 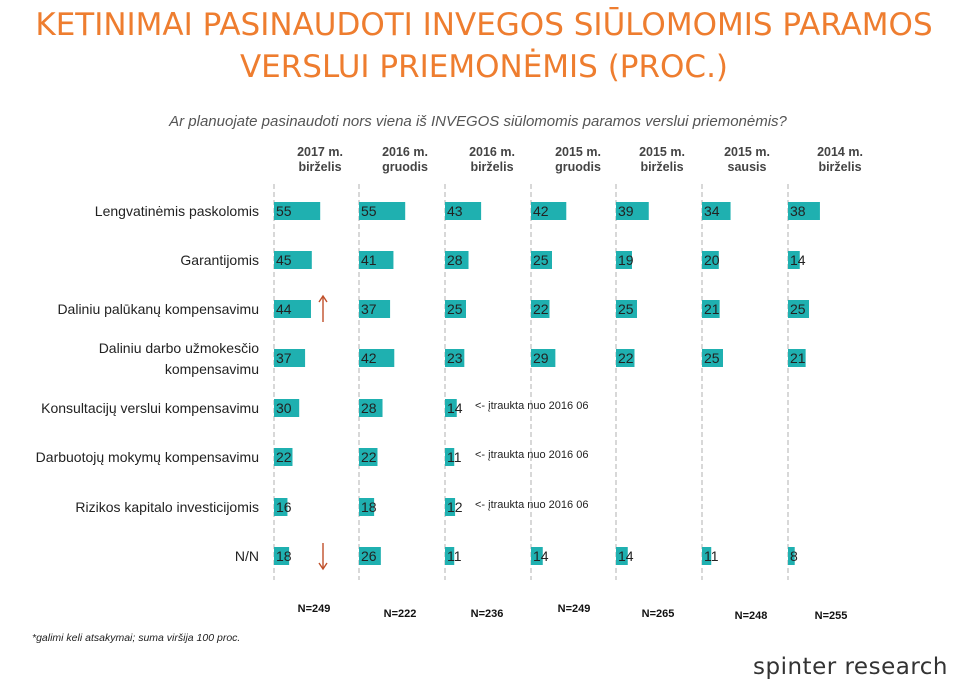 What do you see at coordinates (212, 369) in the screenshot?
I see `category-label-line: kompensavimu` at bounding box center [212, 369].